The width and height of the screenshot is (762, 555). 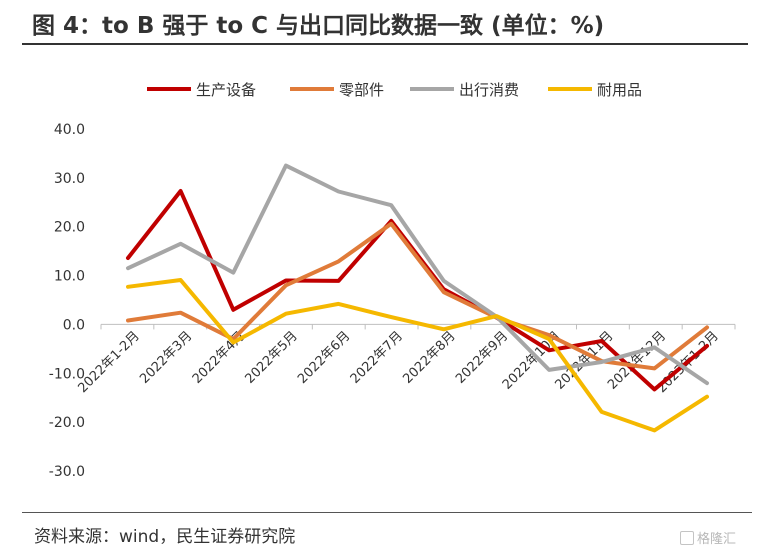 What do you see at coordinates (67, 472) in the screenshot?
I see `y-tick-label: -30.0` at bounding box center [67, 472].